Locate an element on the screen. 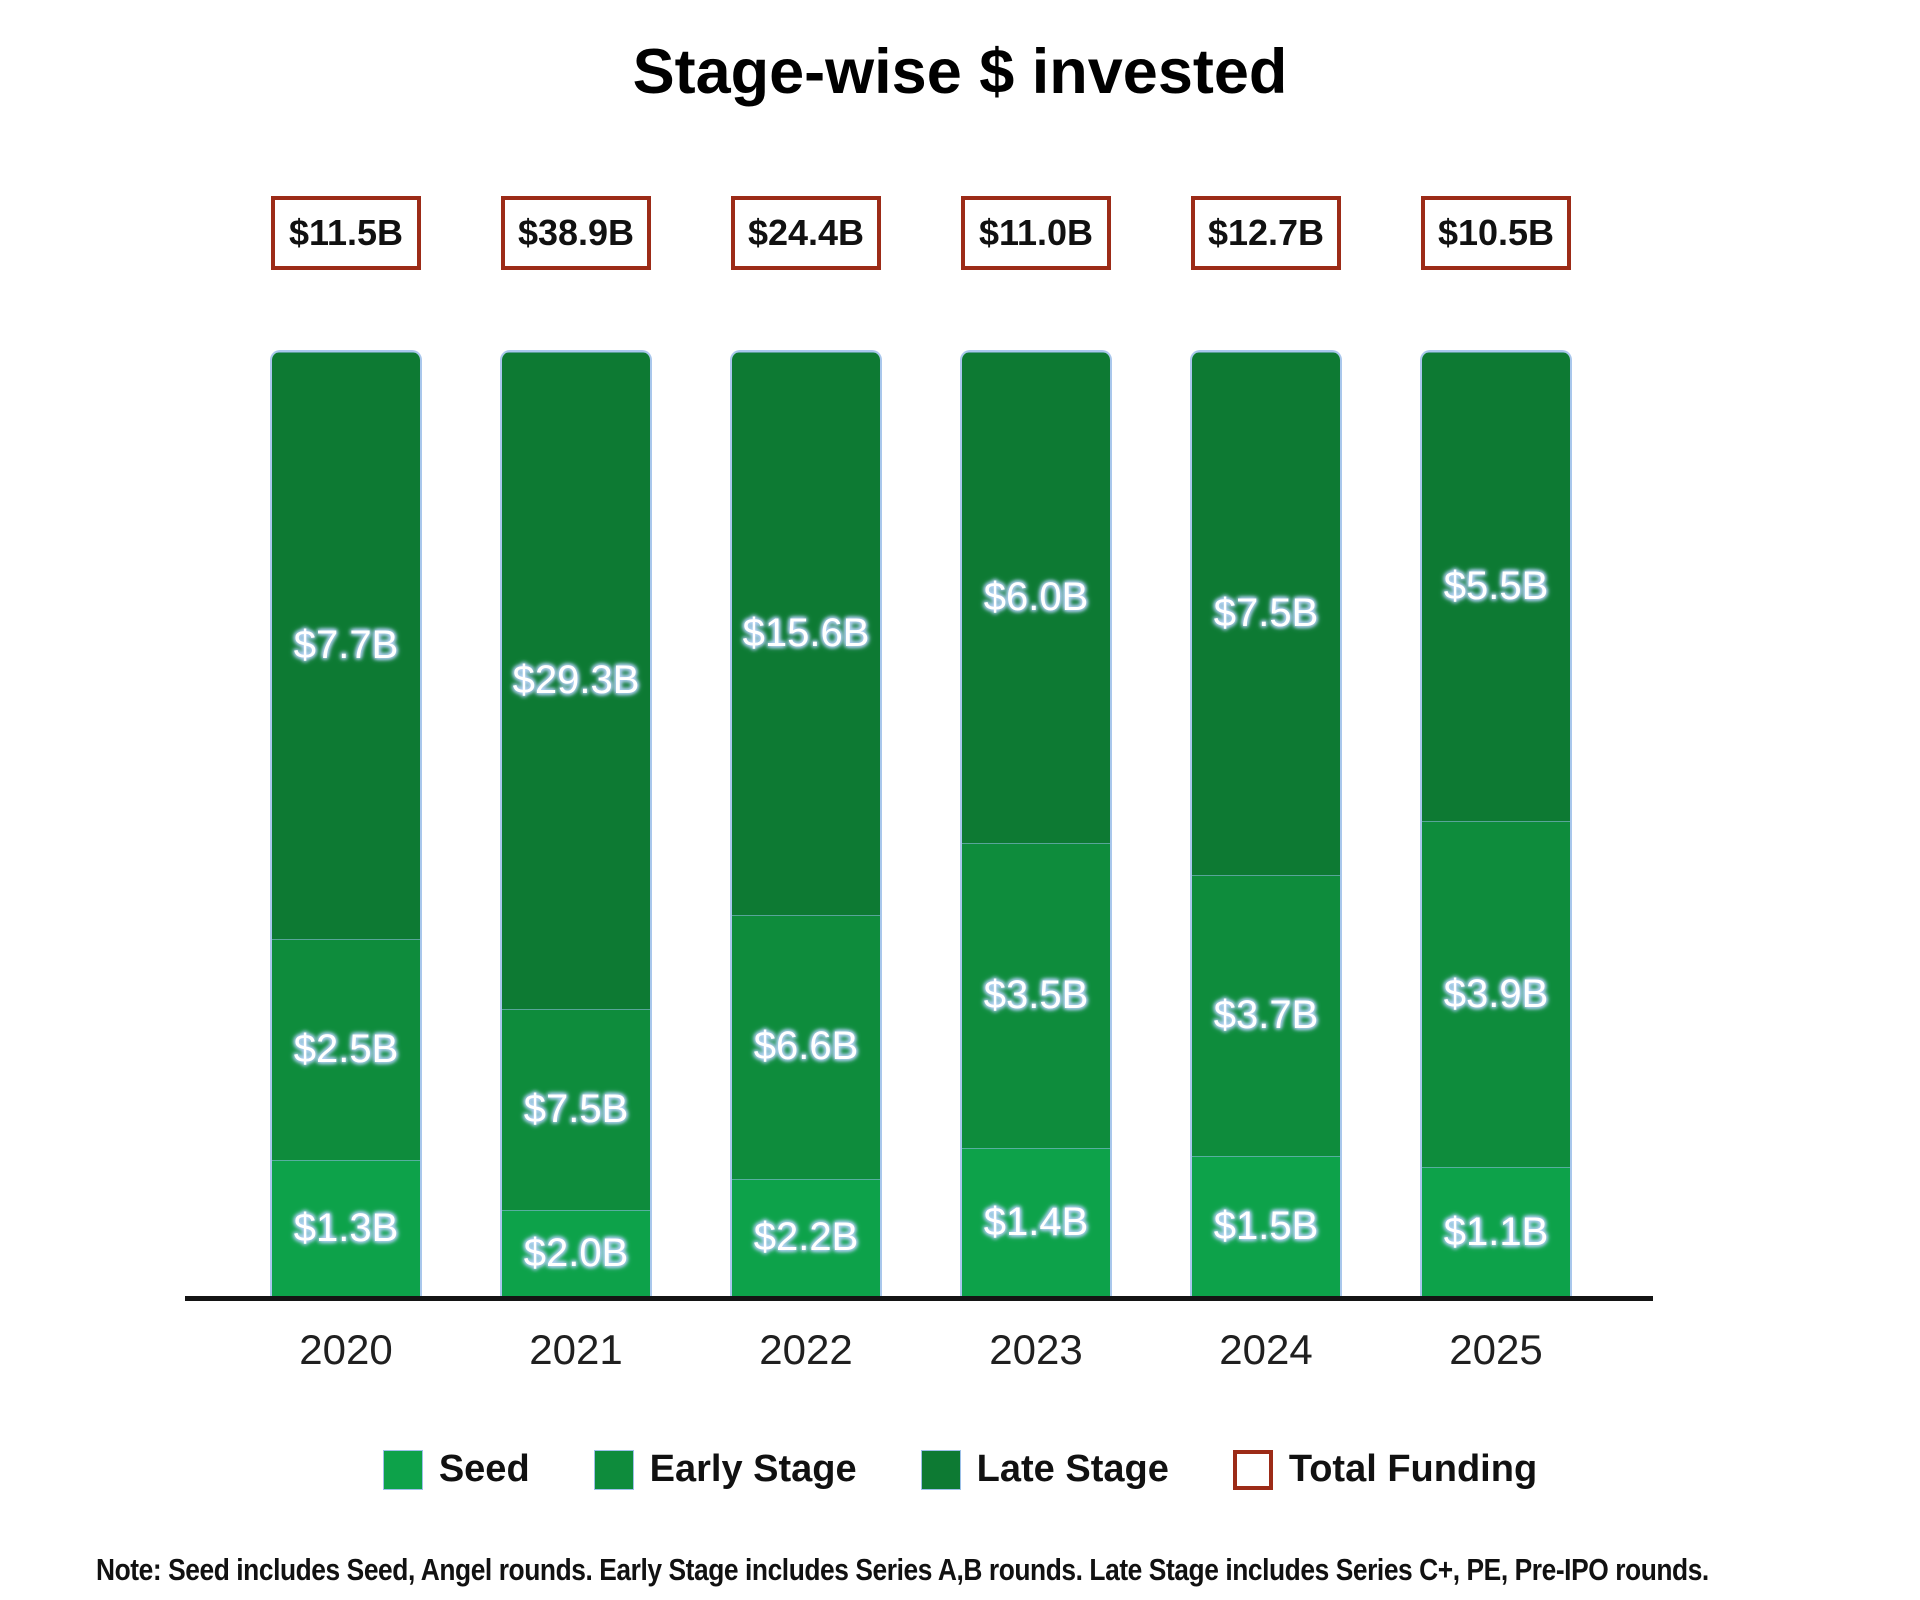  bar-segment-early-stage: $3.9B is located at coordinates (1496, 994).